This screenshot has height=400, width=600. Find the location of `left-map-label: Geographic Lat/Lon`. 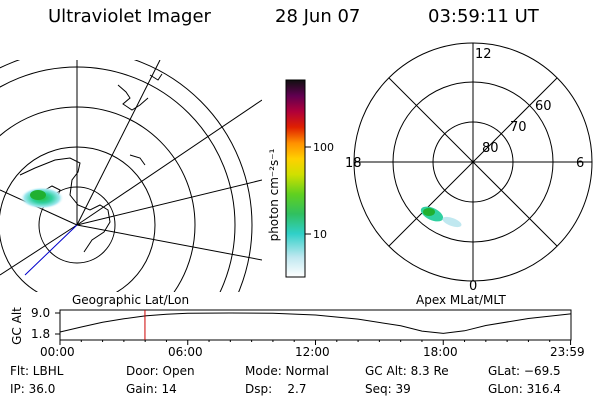

left-map-label: Geographic Lat/Lon is located at coordinates (130, 300).